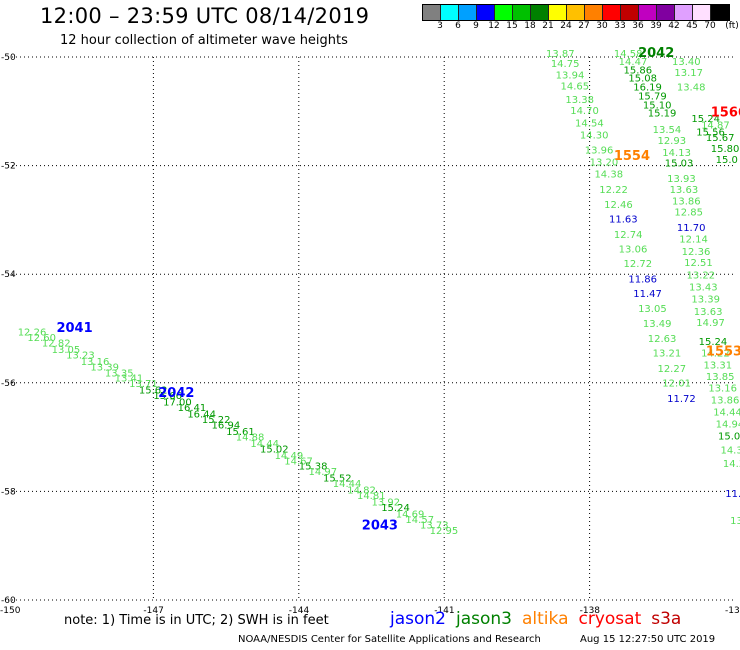 The height and width of the screenshot is (650, 740). I want to click on wave-height-value: 15.66, so click(167, 396).